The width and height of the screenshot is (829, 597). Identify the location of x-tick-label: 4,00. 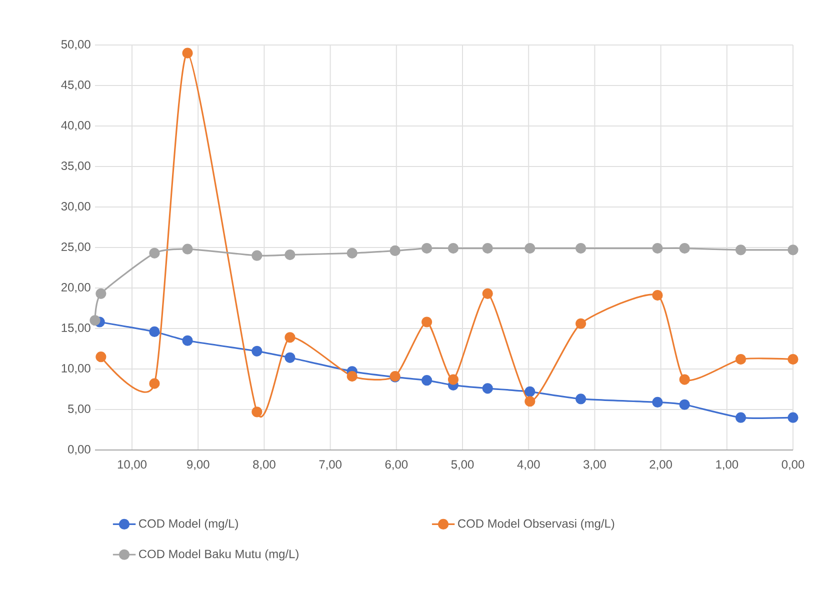
(528, 465).